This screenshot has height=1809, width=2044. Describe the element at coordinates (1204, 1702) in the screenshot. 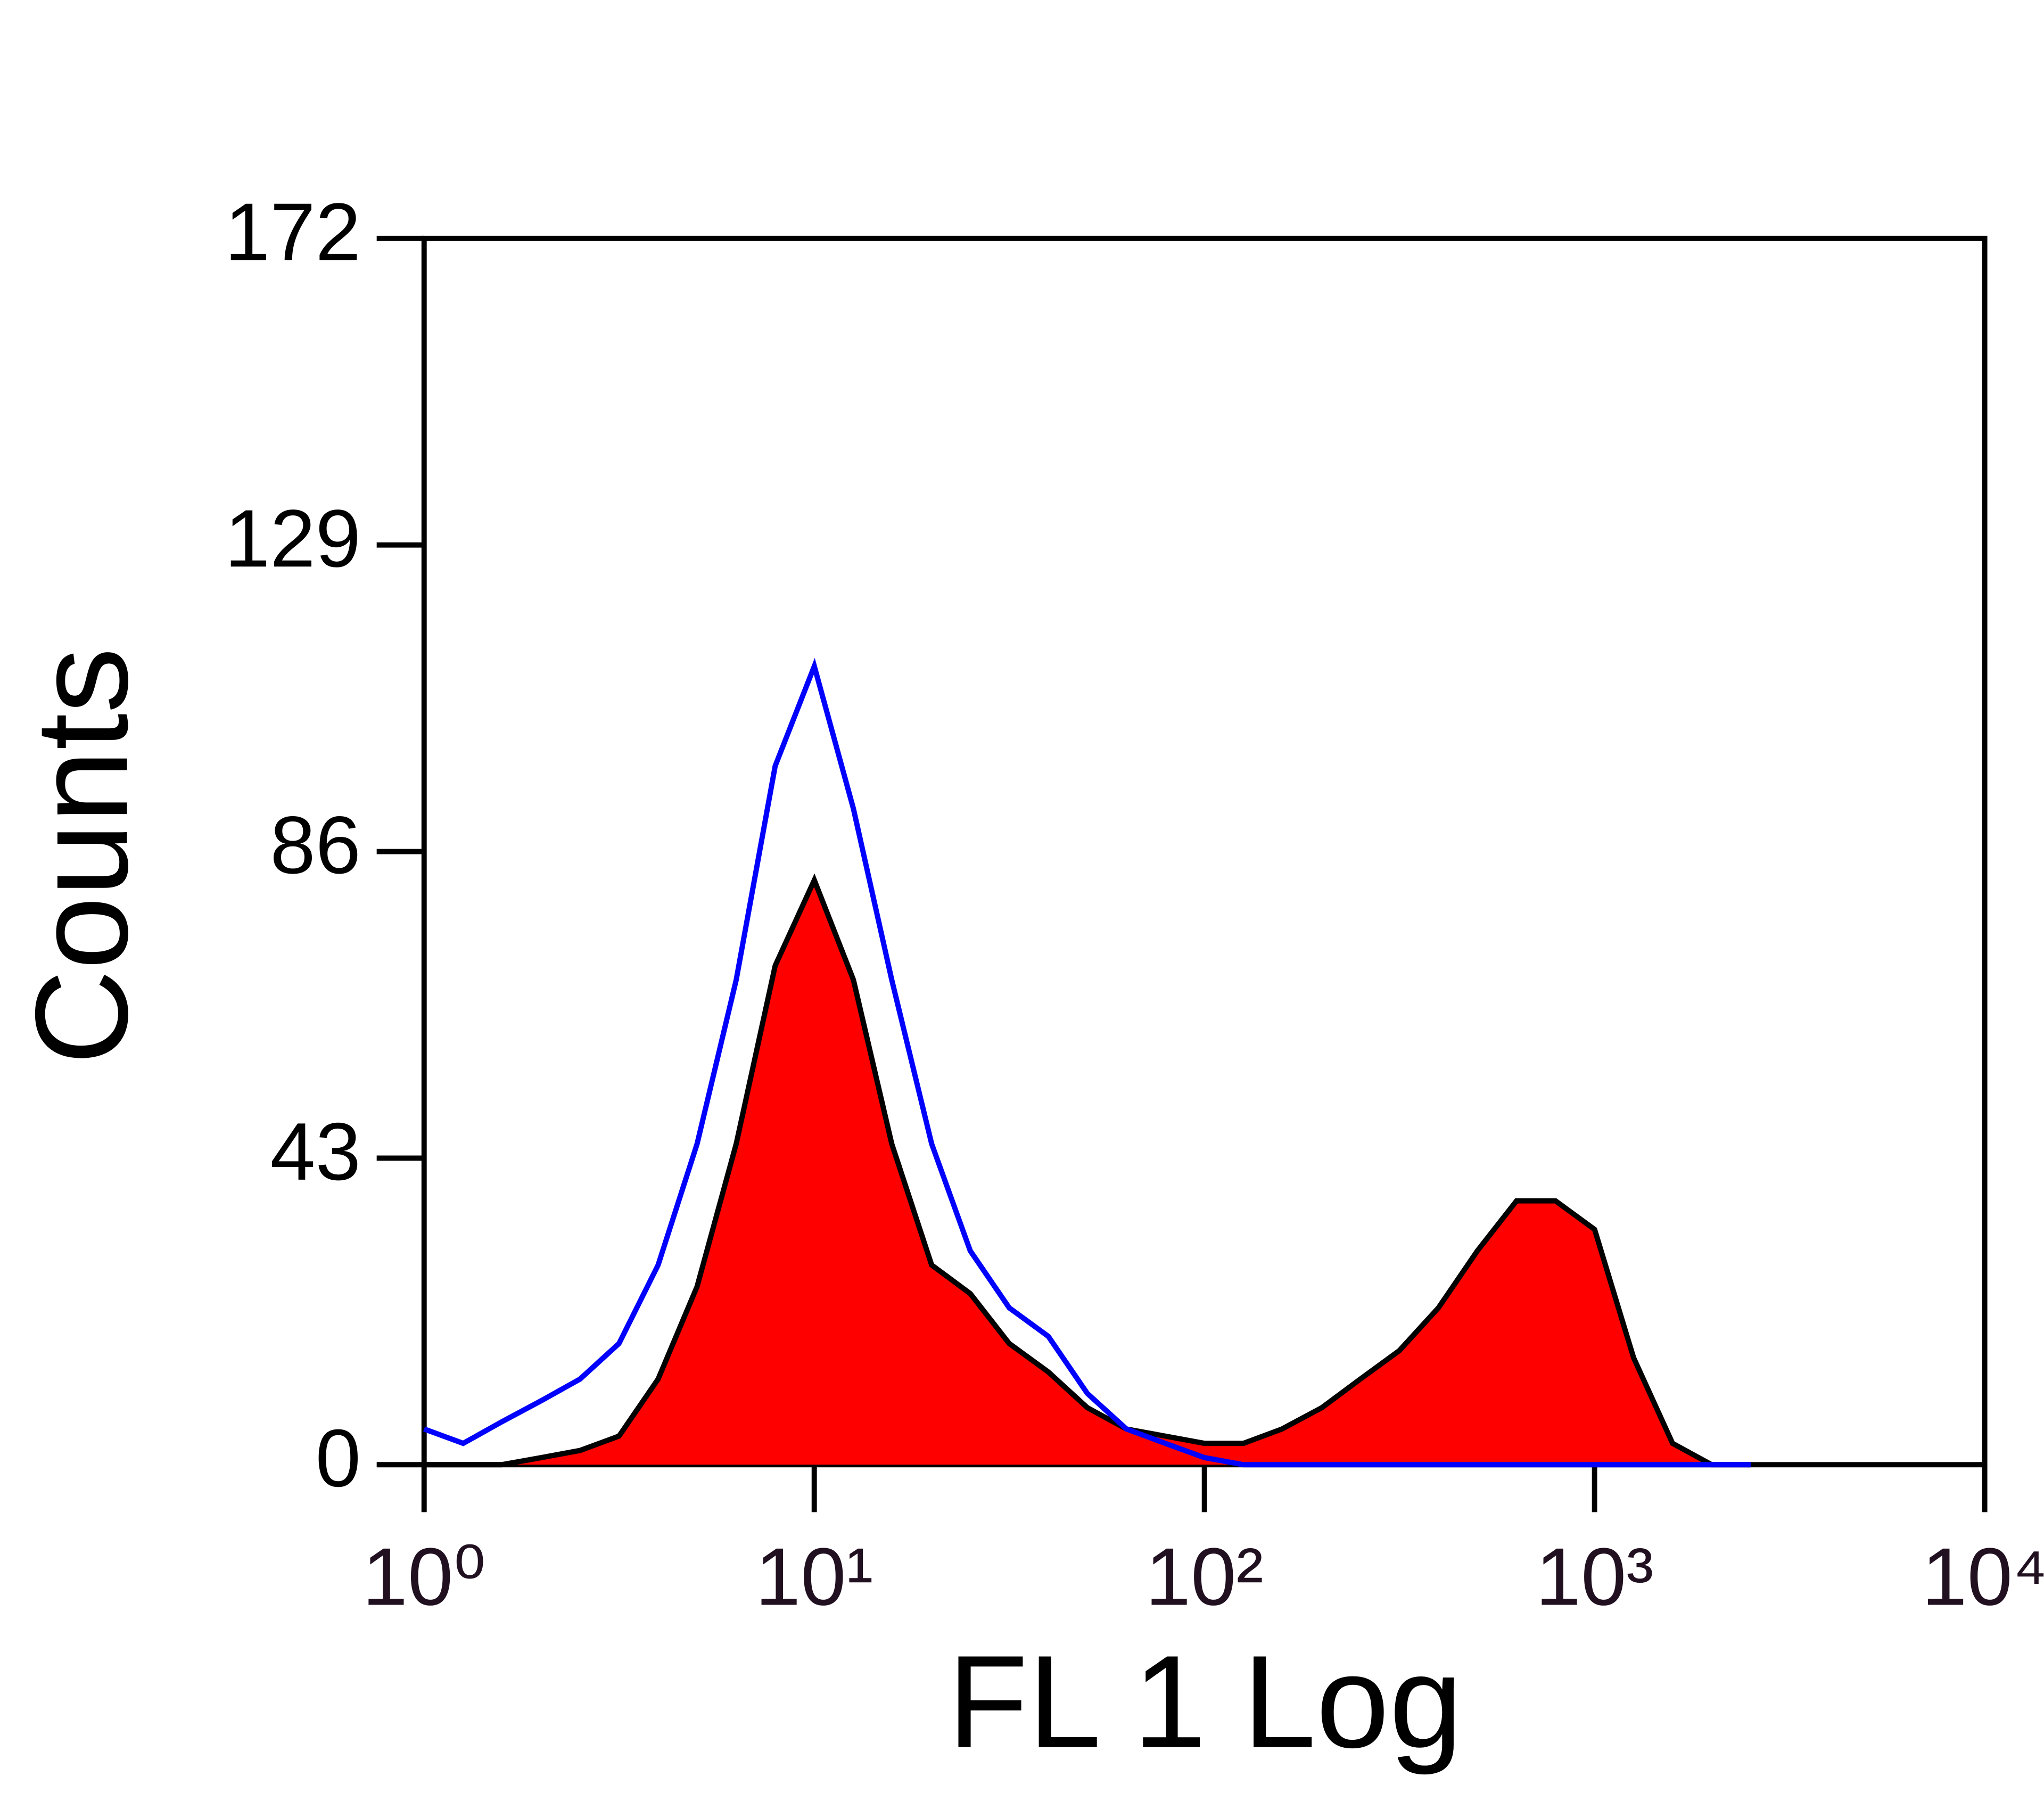

I see `x-axis-title: FL 1 Log` at that location.